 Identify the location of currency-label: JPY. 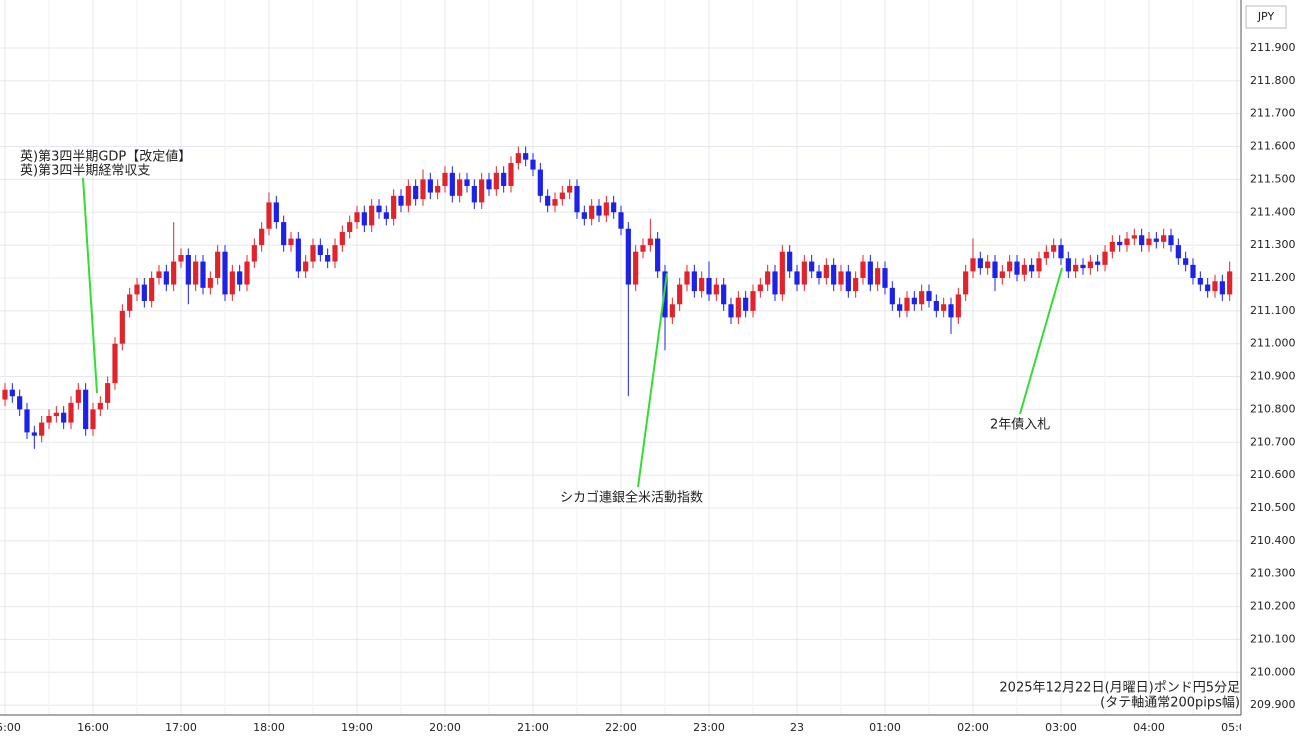
(1266, 16).